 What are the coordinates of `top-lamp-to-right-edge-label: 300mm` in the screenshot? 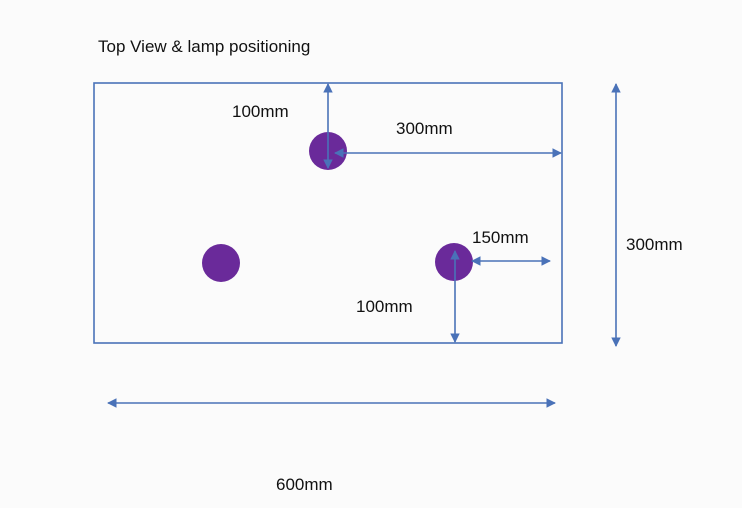 It's located at (424, 128).